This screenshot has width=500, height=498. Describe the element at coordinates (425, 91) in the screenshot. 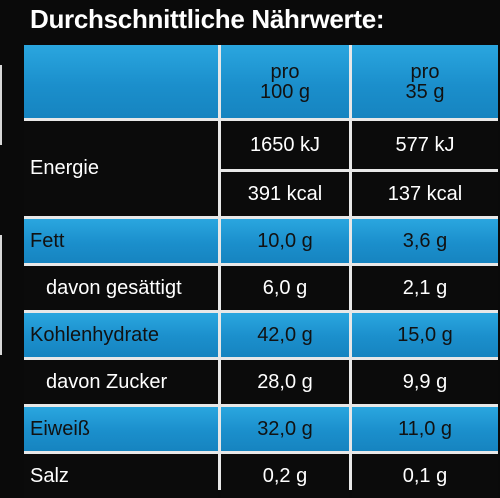

I see `header-per-35g-line2: 35 g` at that location.